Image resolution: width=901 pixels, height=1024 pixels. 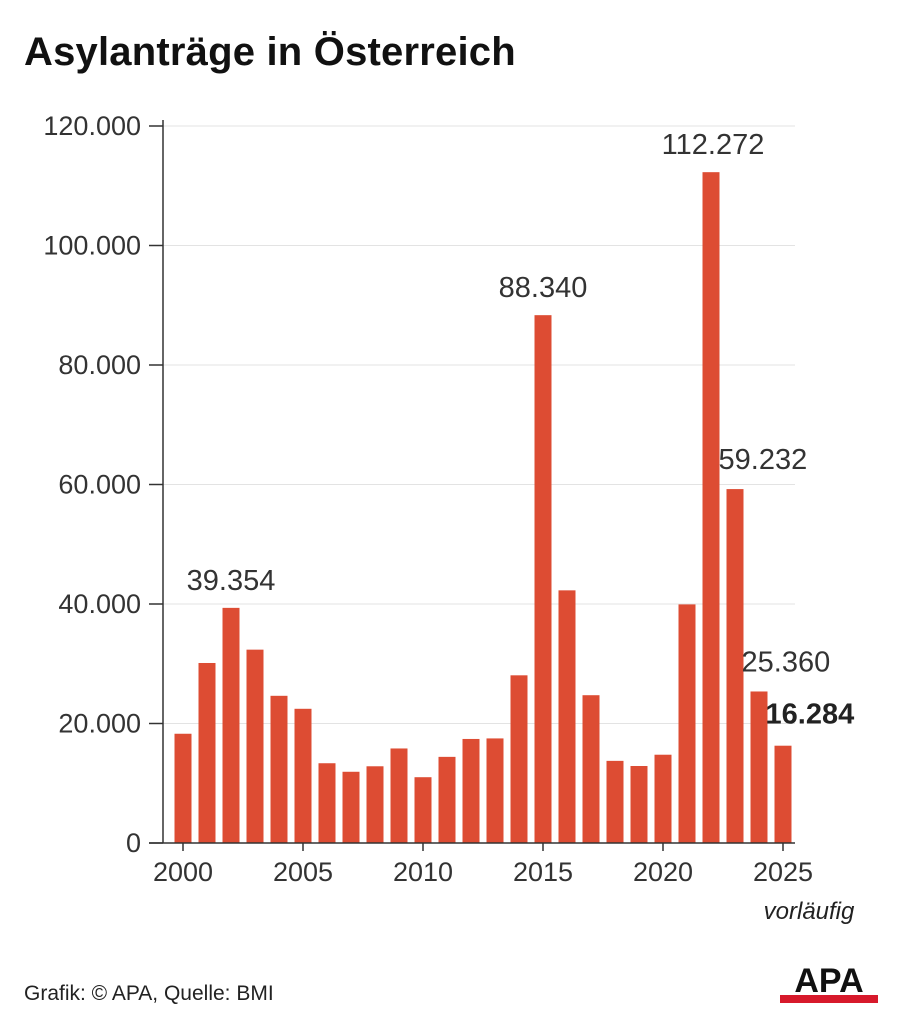 What do you see at coordinates (687, 723) in the screenshot?
I see `bar-2021` at bounding box center [687, 723].